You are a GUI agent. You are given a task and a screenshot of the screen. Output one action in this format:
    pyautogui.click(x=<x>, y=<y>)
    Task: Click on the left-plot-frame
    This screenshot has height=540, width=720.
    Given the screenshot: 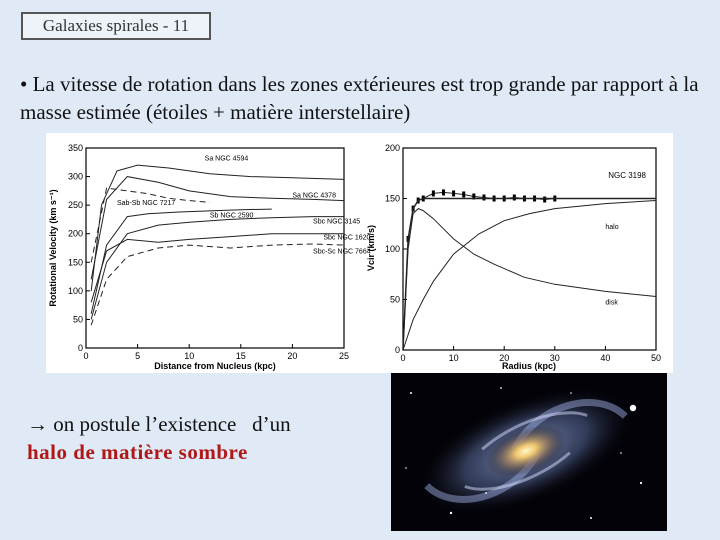 What is the action you would take?
    pyautogui.click(x=215, y=248)
    